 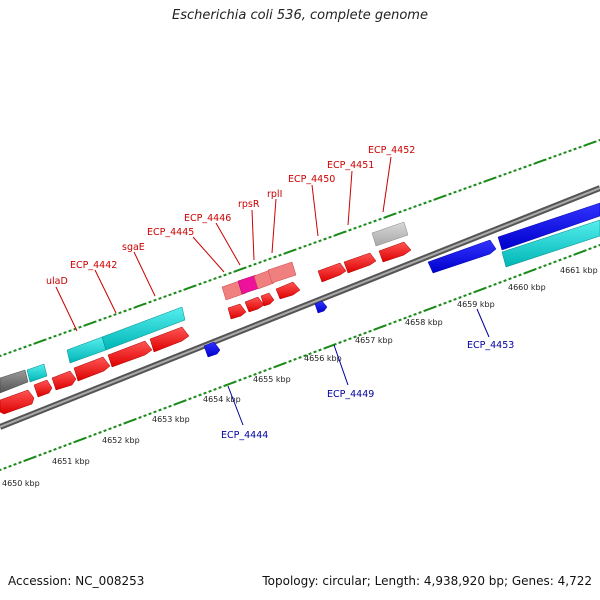 What do you see at coordinates (424, 322) in the screenshot?
I see `ruler-label-4658: 4658 kbp` at bounding box center [424, 322].